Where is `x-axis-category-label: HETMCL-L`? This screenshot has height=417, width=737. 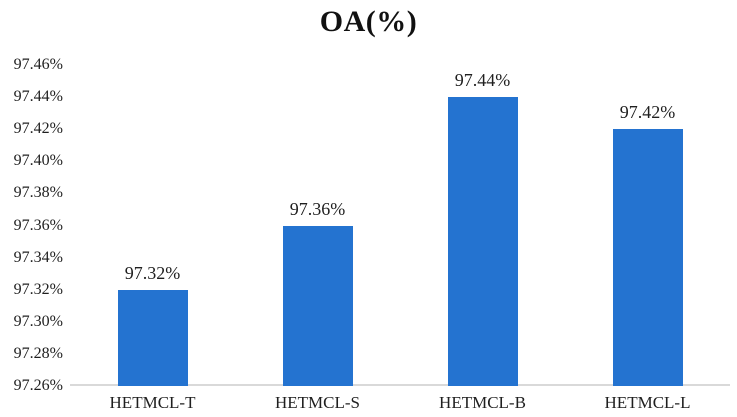 x-axis-category-label: HETMCL-L is located at coordinates (647, 402).